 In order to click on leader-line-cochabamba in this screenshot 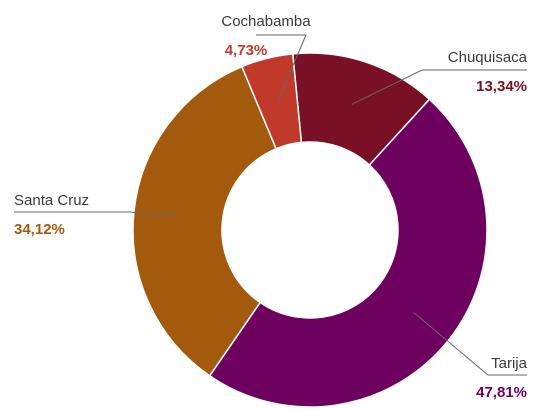, I will do `click(281, 68)`.